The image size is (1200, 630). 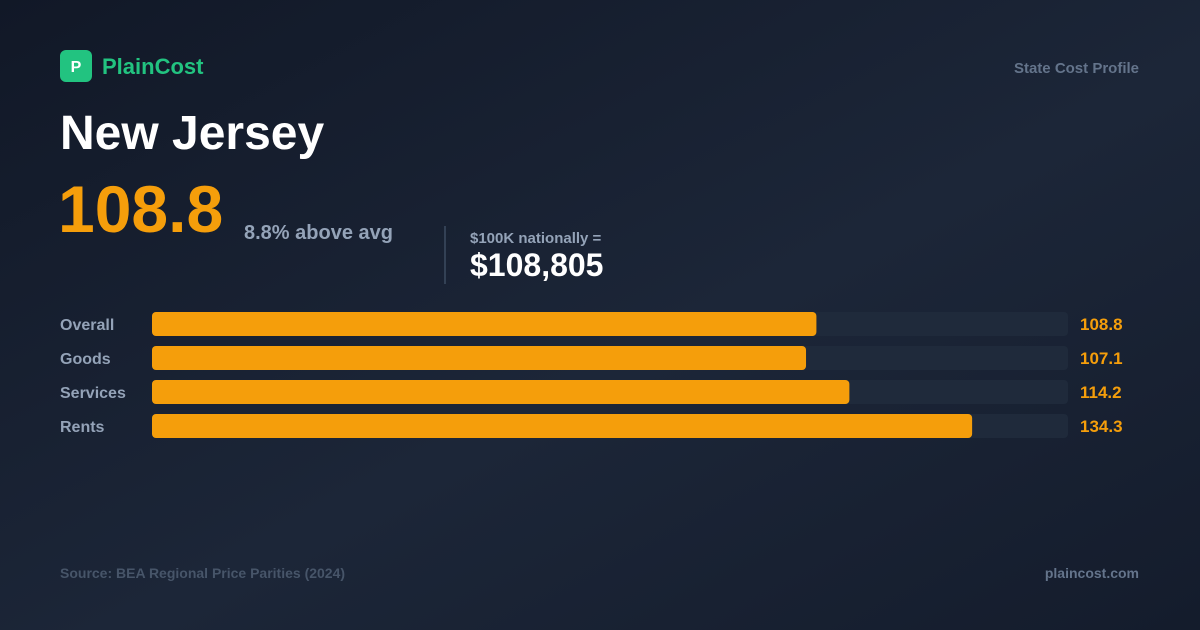 What do you see at coordinates (93, 393) in the screenshot?
I see `category-label: Services` at bounding box center [93, 393].